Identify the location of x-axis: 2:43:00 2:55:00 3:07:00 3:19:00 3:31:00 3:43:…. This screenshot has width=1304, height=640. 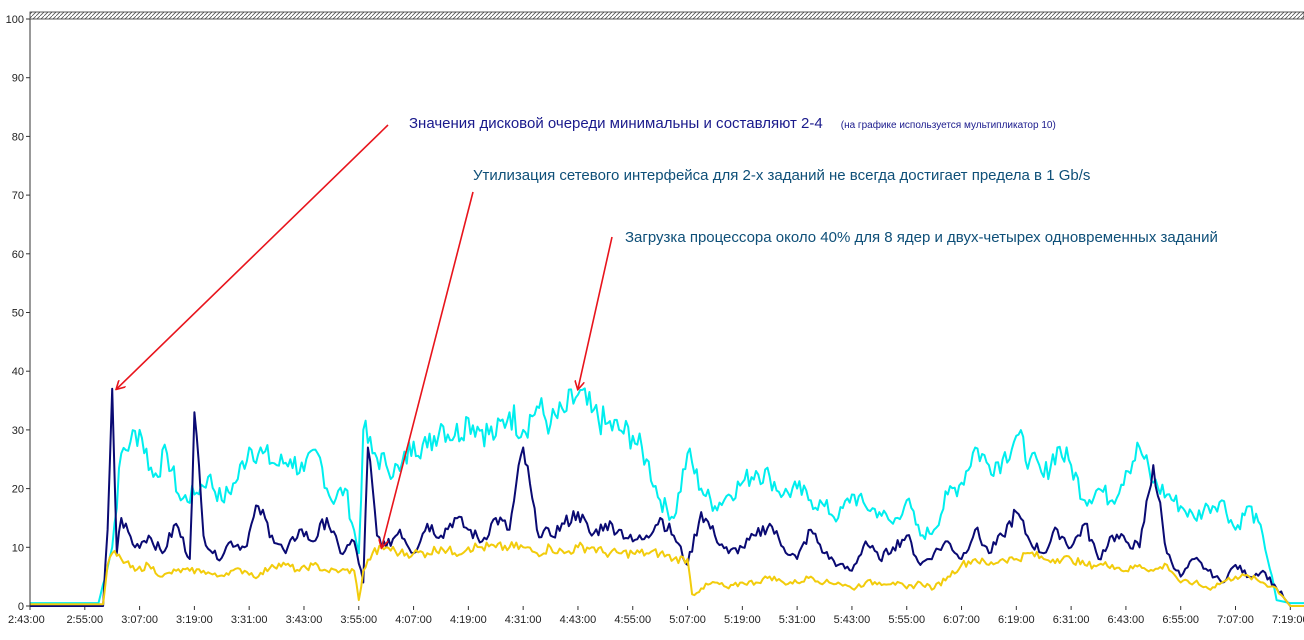
(656, 616).